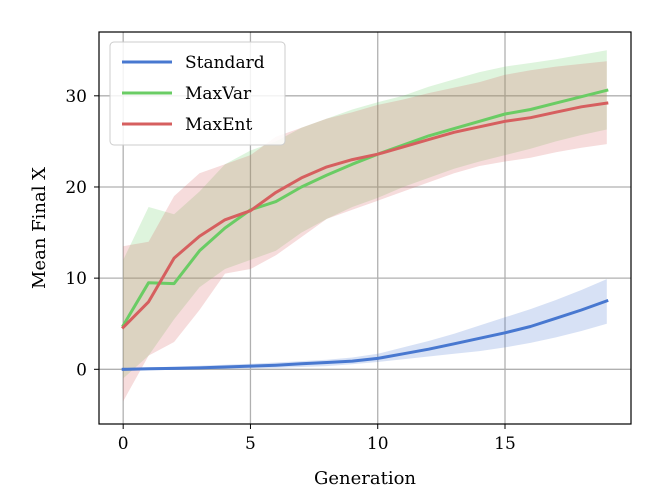 The height and width of the screenshot is (498, 664). I want to click on x-tick-label: 15, so click(505, 444).